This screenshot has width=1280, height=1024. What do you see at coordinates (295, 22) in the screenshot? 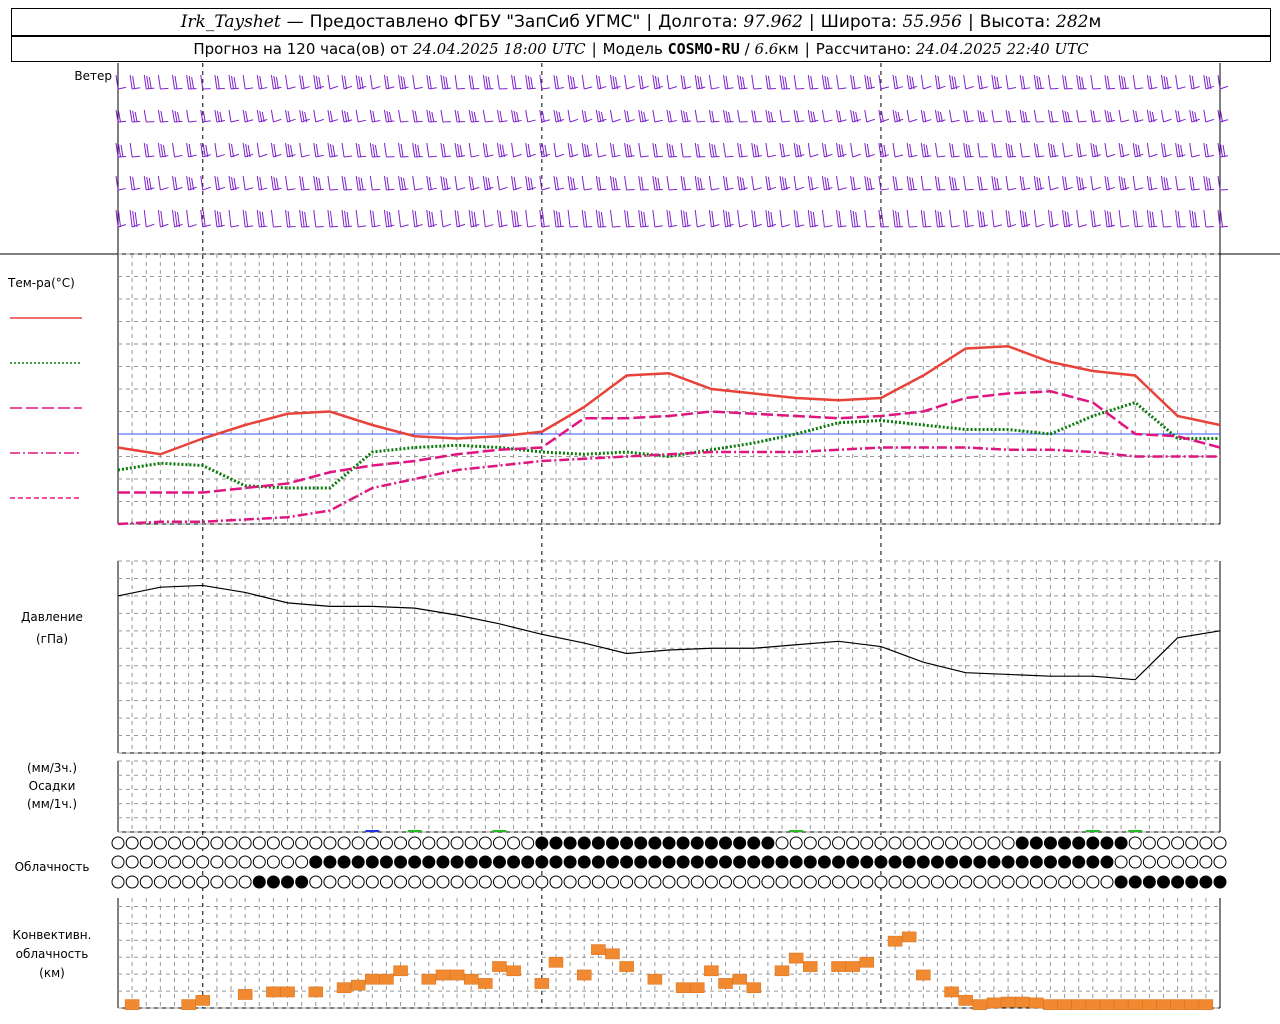
I see `title-dash: —` at bounding box center [295, 22].